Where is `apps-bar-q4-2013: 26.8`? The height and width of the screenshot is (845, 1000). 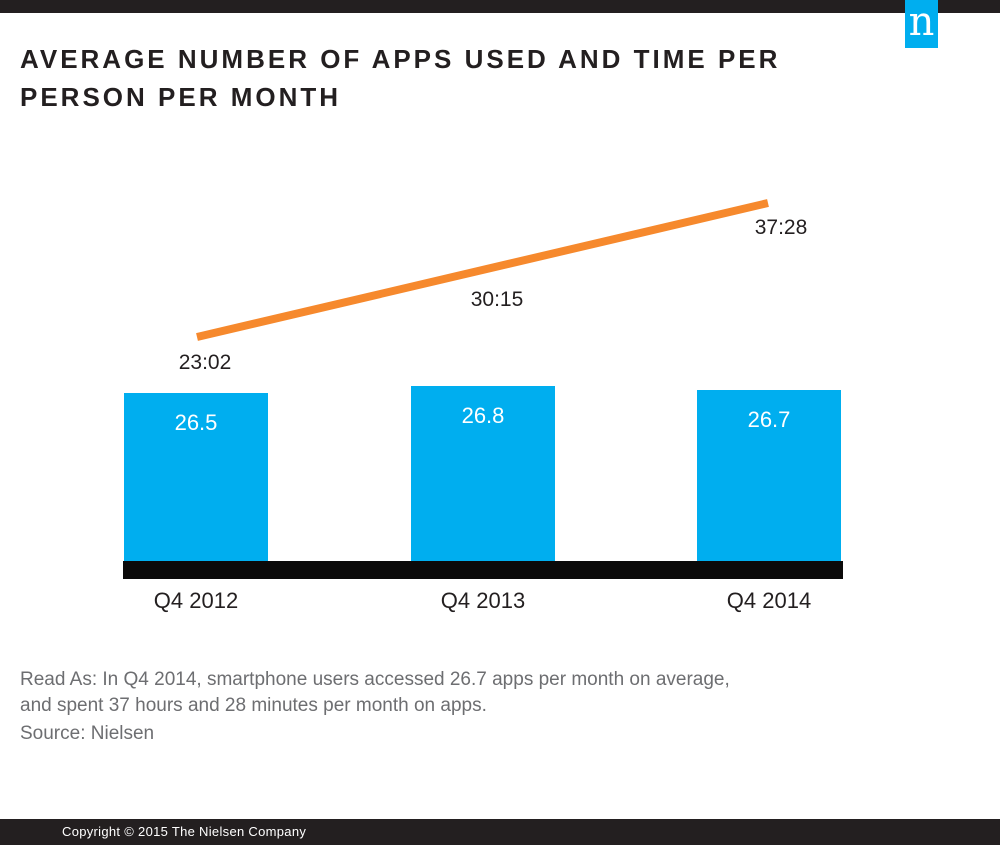
apps-bar-q4-2013: 26.8 is located at coordinates (483, 473).